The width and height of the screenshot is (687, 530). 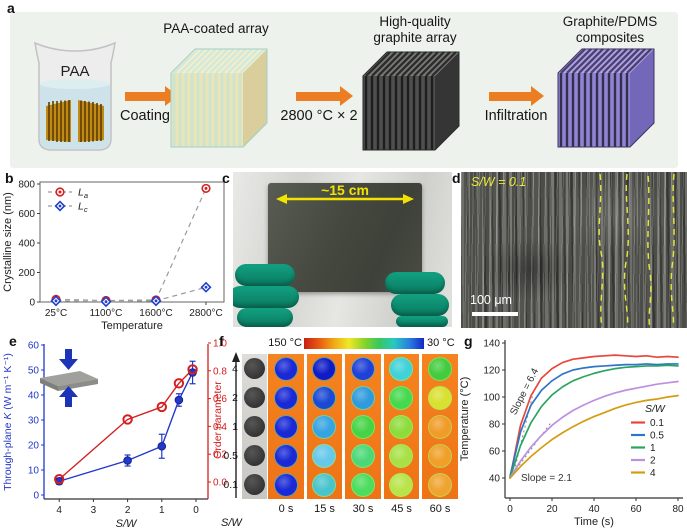 I want to click on left-tick-label: 50, so click(x=34, y=371).